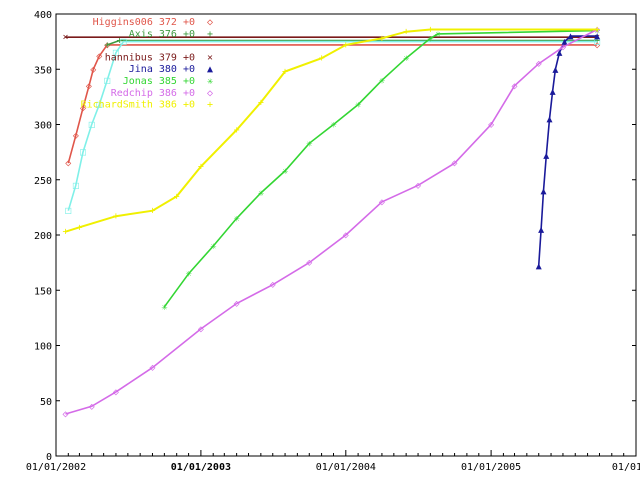 Image resolution: width=640 pixels, height=480 pixels. What do you see at coordinates (346, 467) in the screenshot?
I see `x-tick-label: 01/01/2004` at bounding box center [346, 467].